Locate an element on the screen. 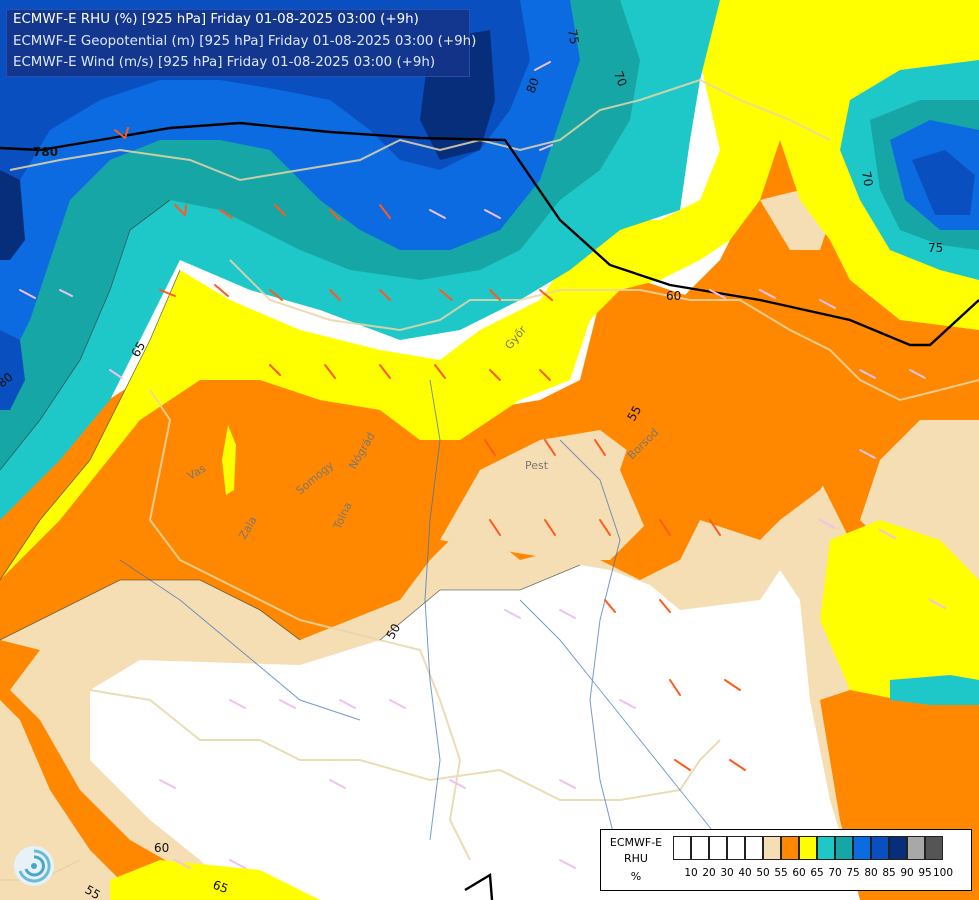 The height and width of the screenshot is (900, 979). rhu-label-70-east: 70 is located at coordinates (867, 178).